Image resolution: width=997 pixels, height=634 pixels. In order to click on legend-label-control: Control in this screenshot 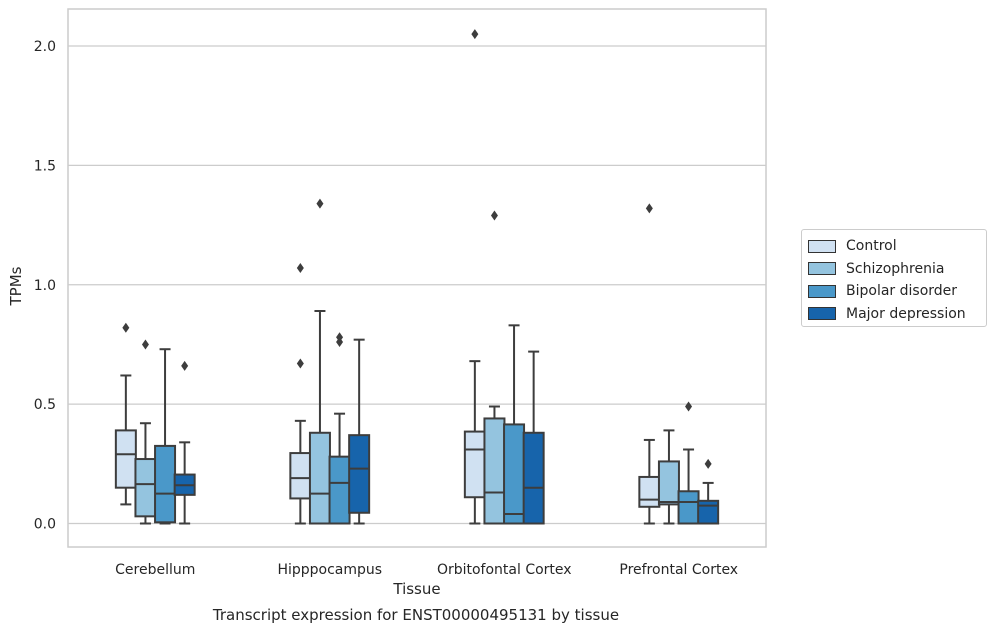, I will do `click(871, 246)`.